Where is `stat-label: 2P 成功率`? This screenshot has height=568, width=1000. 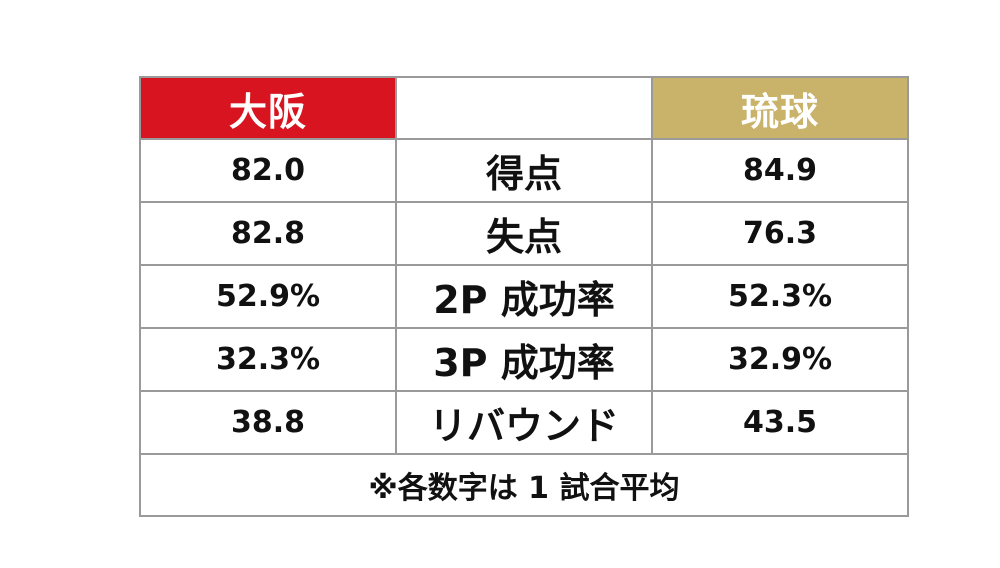
stat-label: 2P 成功率 is located at coordinates (524, 296).